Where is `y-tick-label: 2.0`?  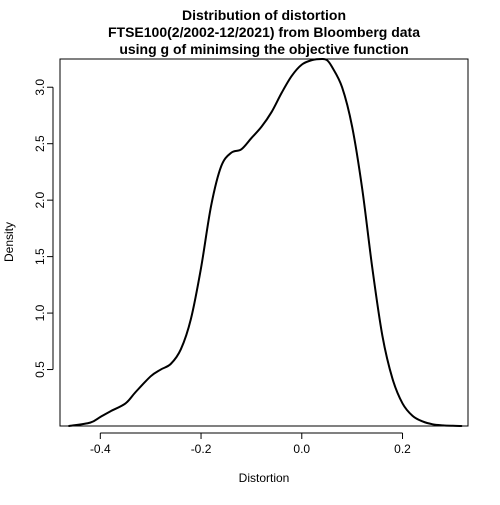
y-tick-label: 2.0 is located at coordinates (40, 199).